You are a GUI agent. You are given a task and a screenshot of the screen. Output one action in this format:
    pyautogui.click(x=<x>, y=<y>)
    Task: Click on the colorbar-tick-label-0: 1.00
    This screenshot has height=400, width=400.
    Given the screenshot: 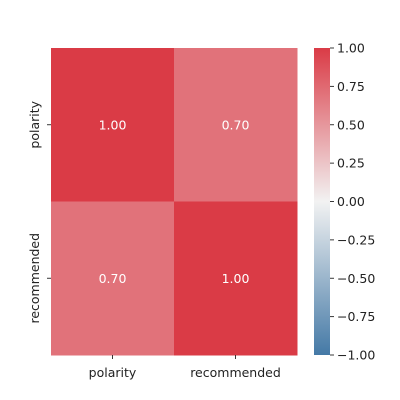 What is the action you would take?
    pyautogui.click(x=351, y=48)
    